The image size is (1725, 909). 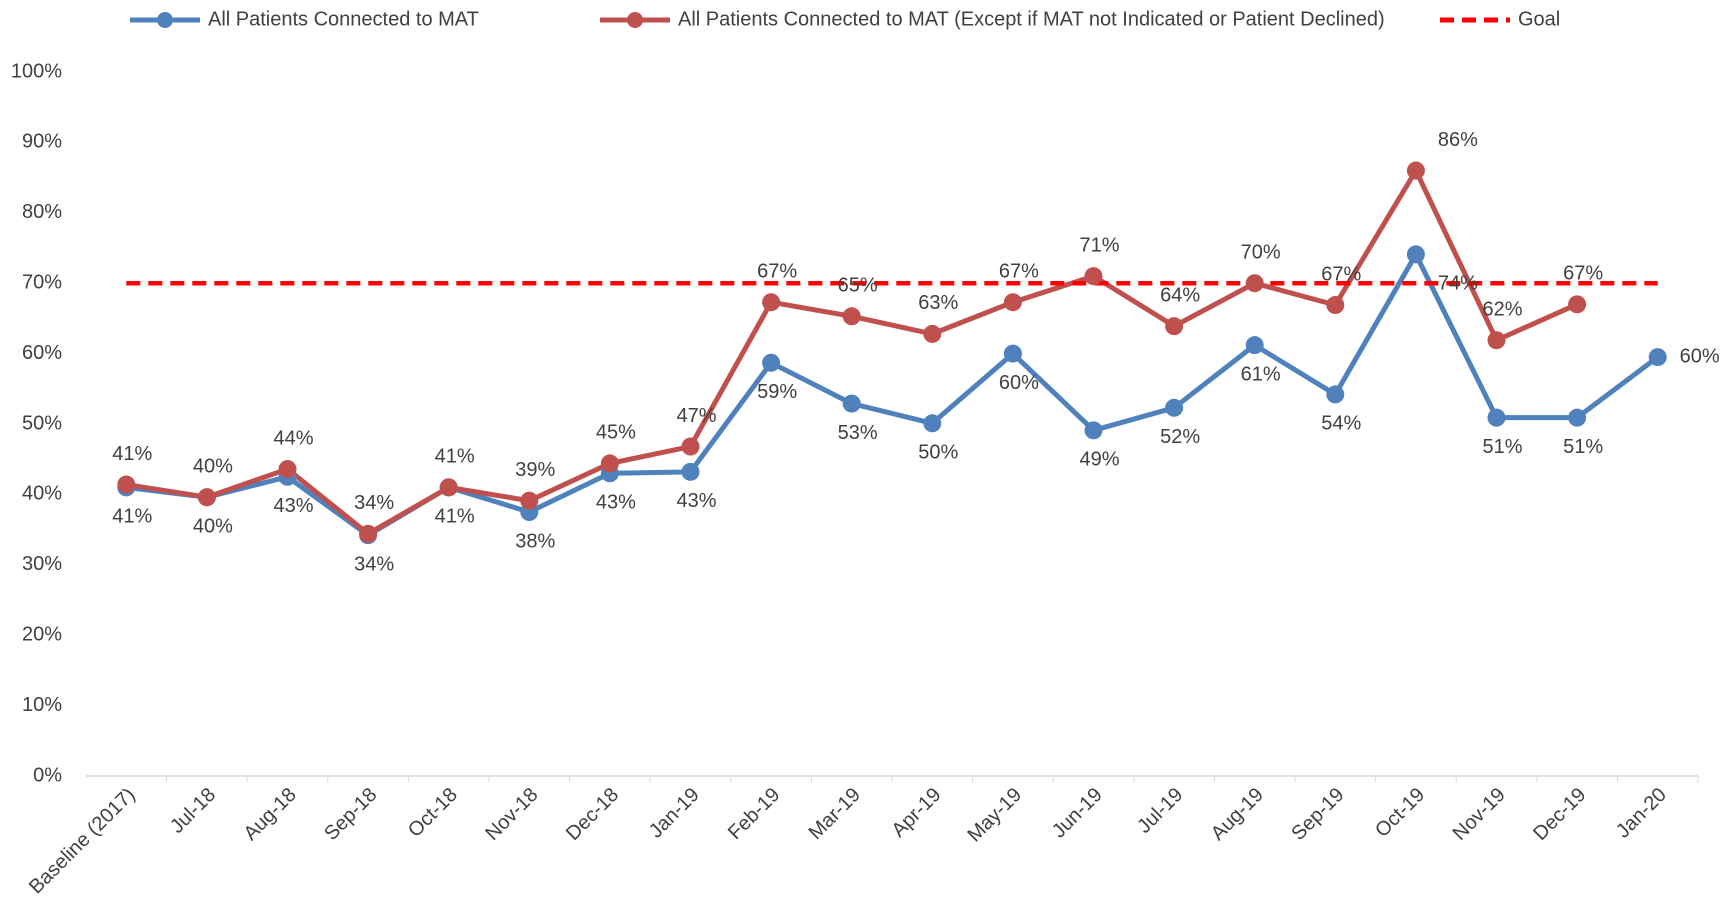 What do you see at coordinates (938, 303) in the screenshot?
I see `data-label: 63%` at bounding box center [938, 303].